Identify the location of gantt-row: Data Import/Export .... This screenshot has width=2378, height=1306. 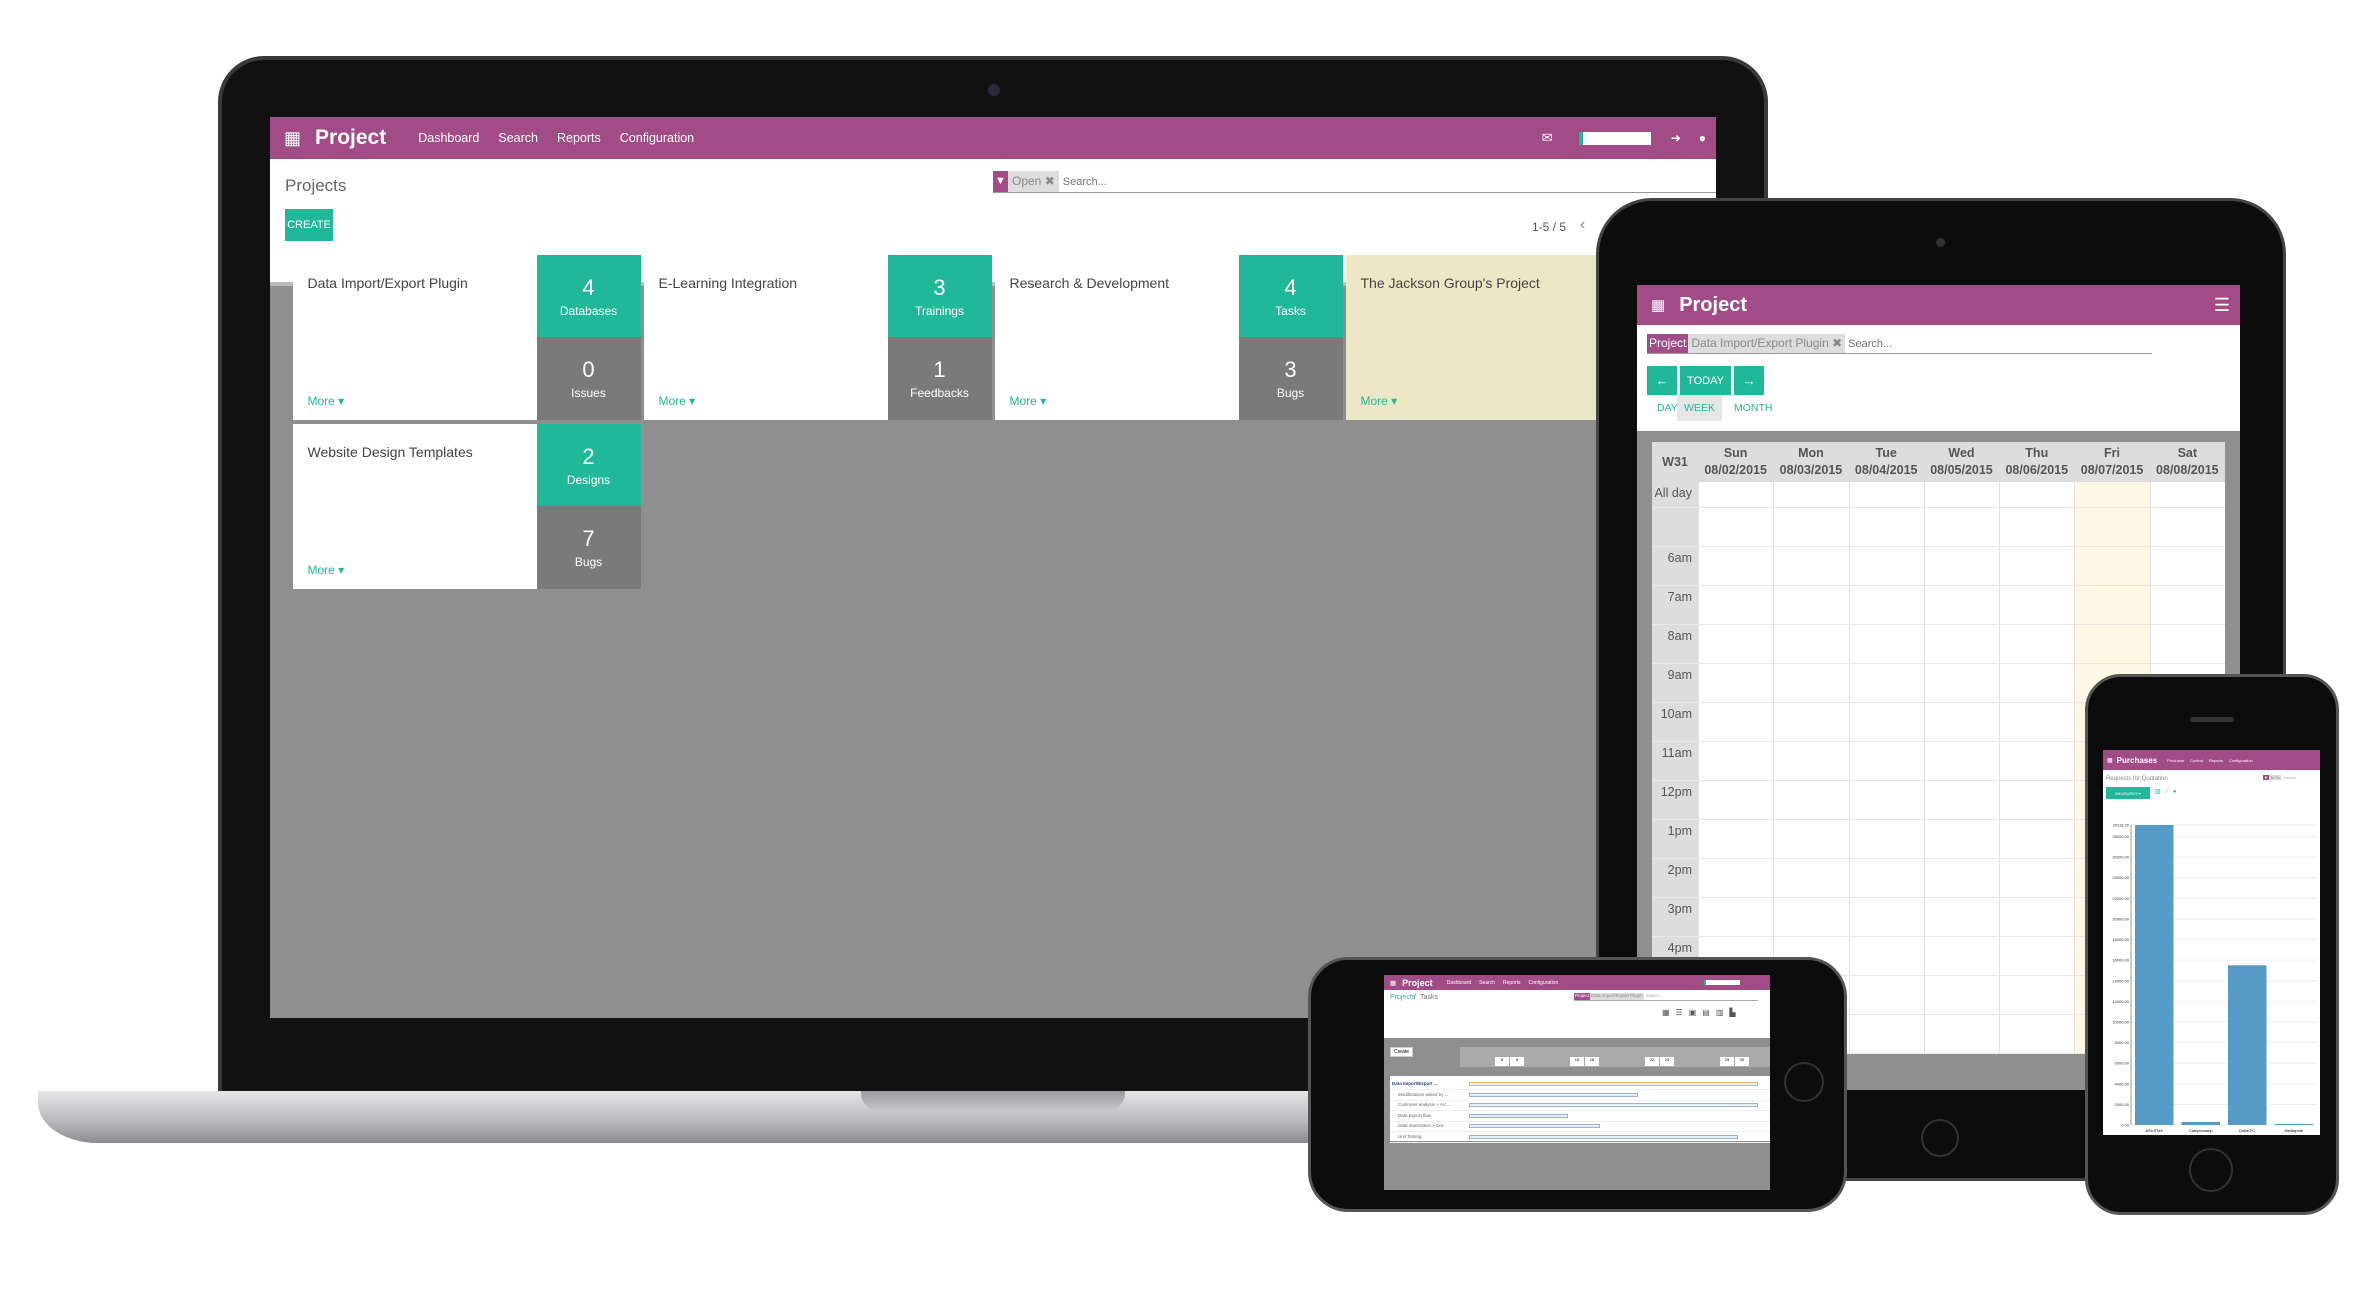
(1580, 1085).